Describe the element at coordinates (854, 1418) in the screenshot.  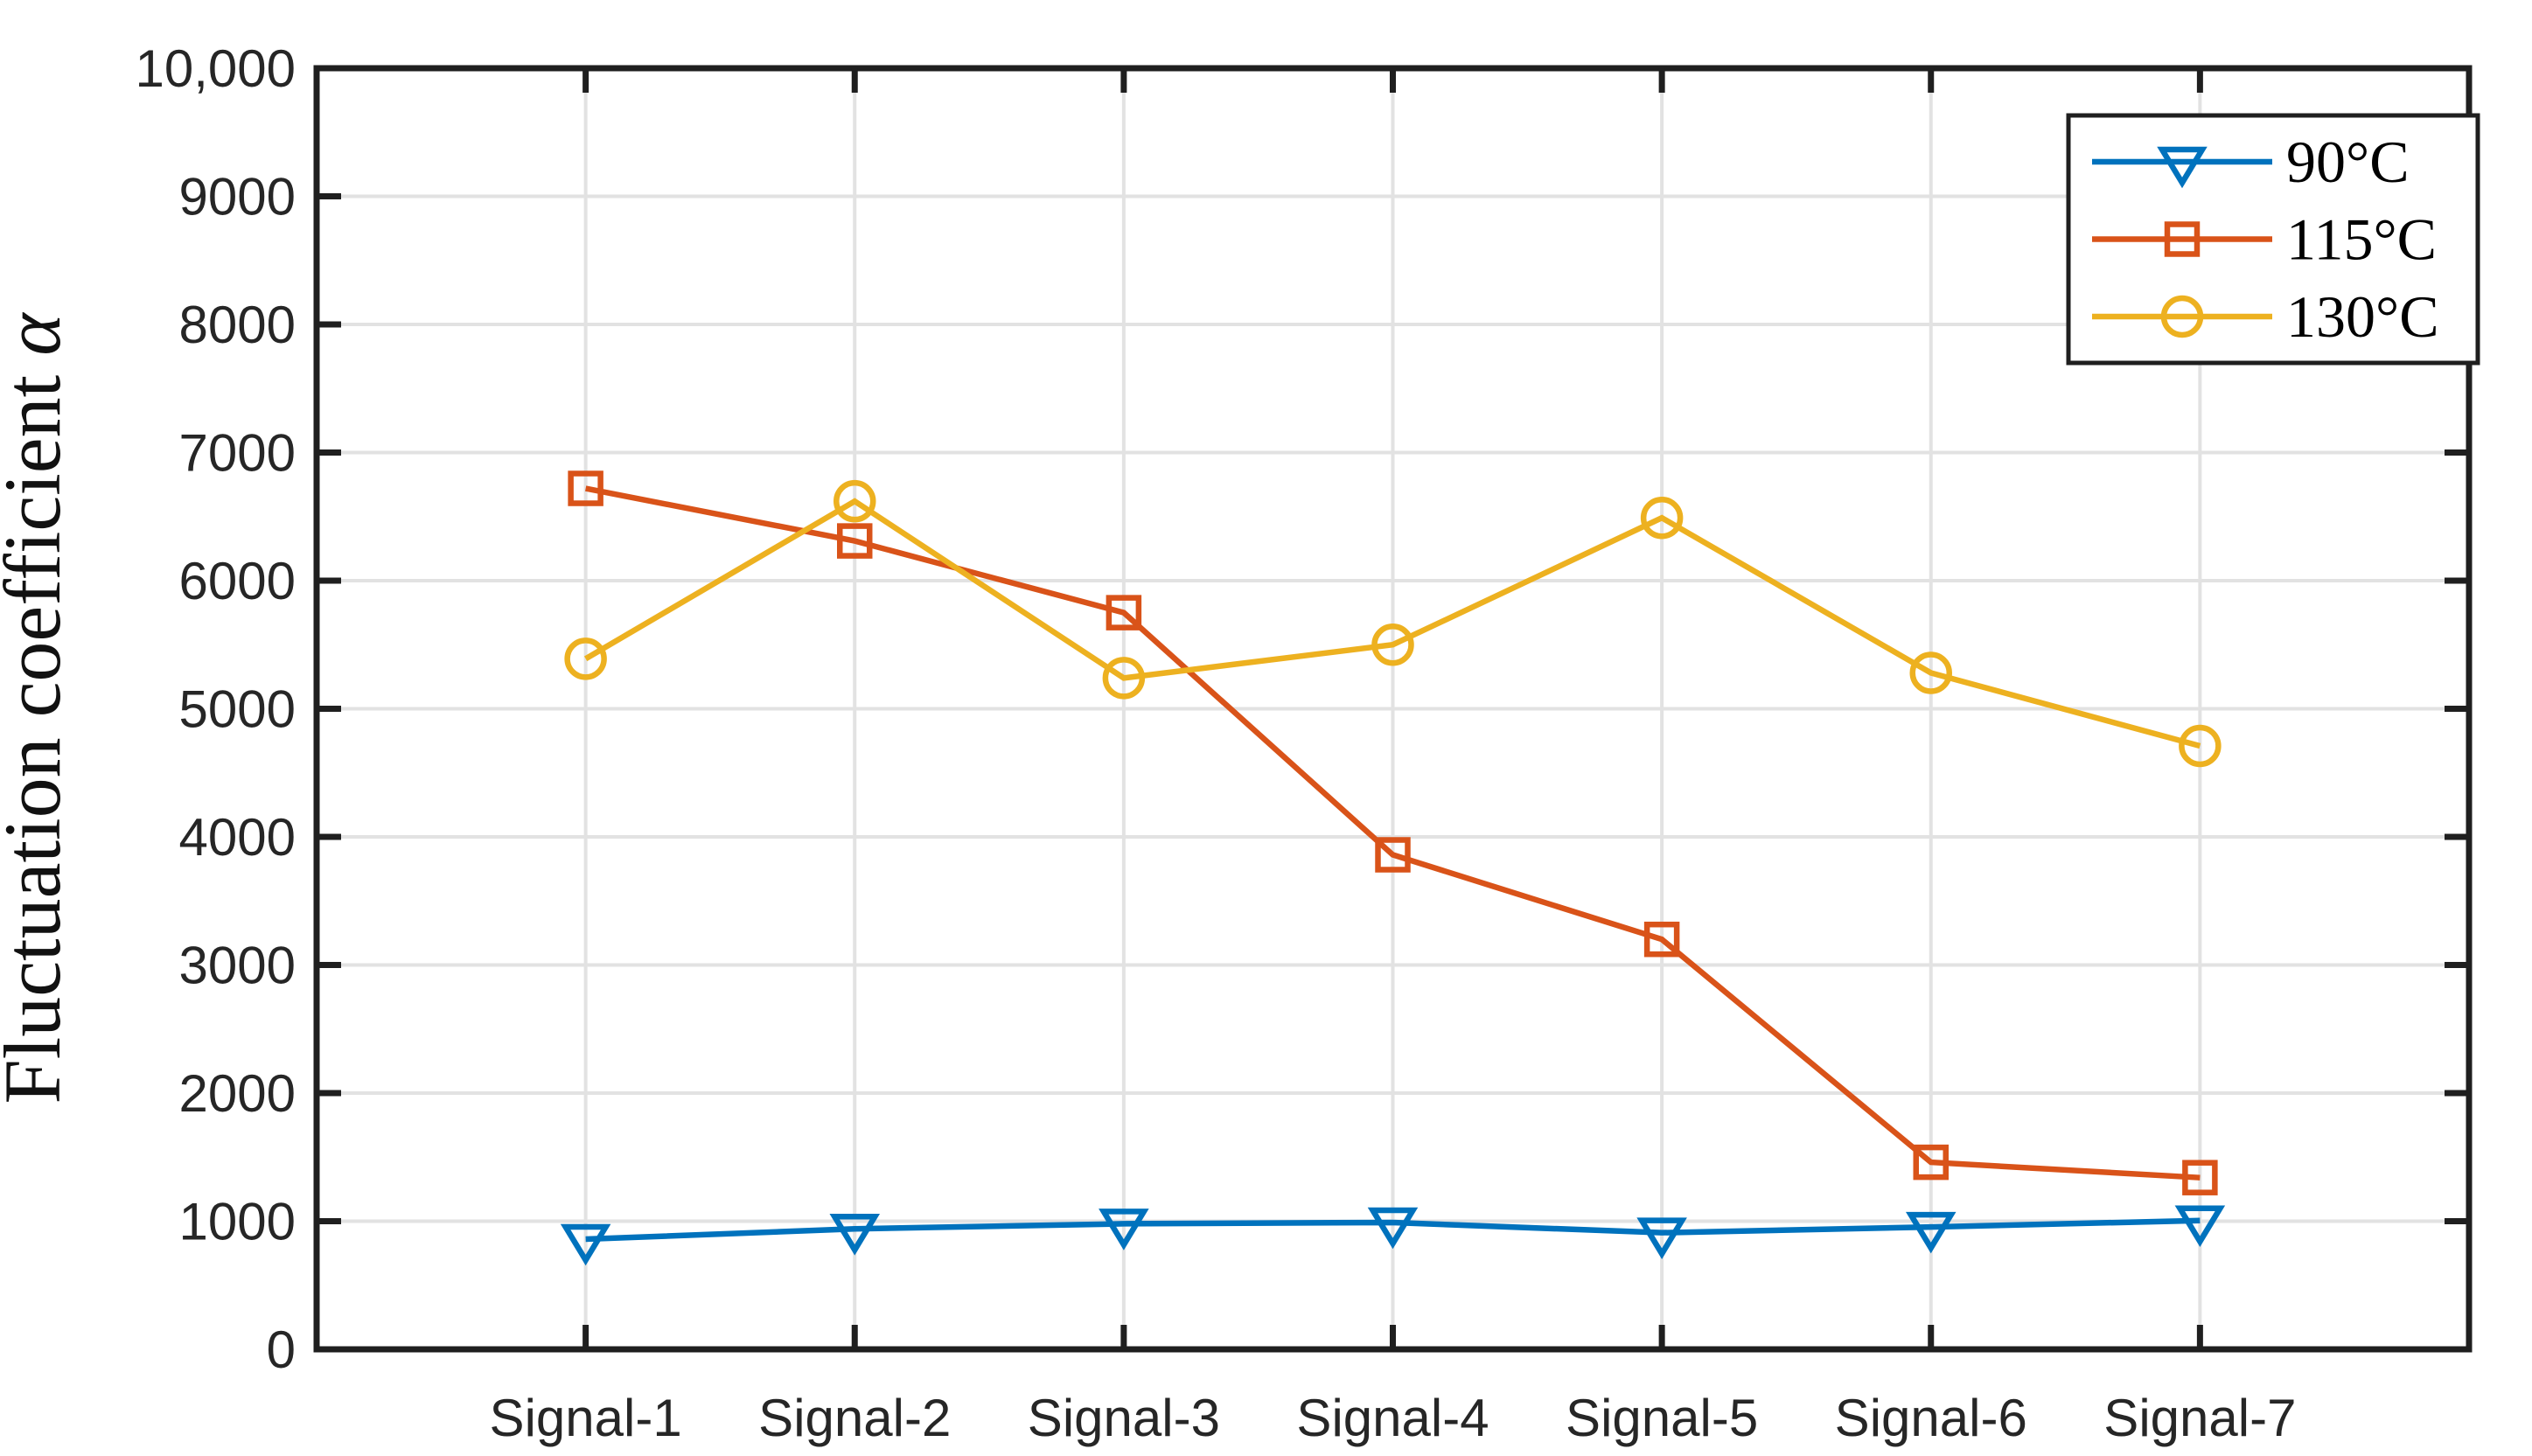
I see `x-tick-label: Signal-2` at that location.